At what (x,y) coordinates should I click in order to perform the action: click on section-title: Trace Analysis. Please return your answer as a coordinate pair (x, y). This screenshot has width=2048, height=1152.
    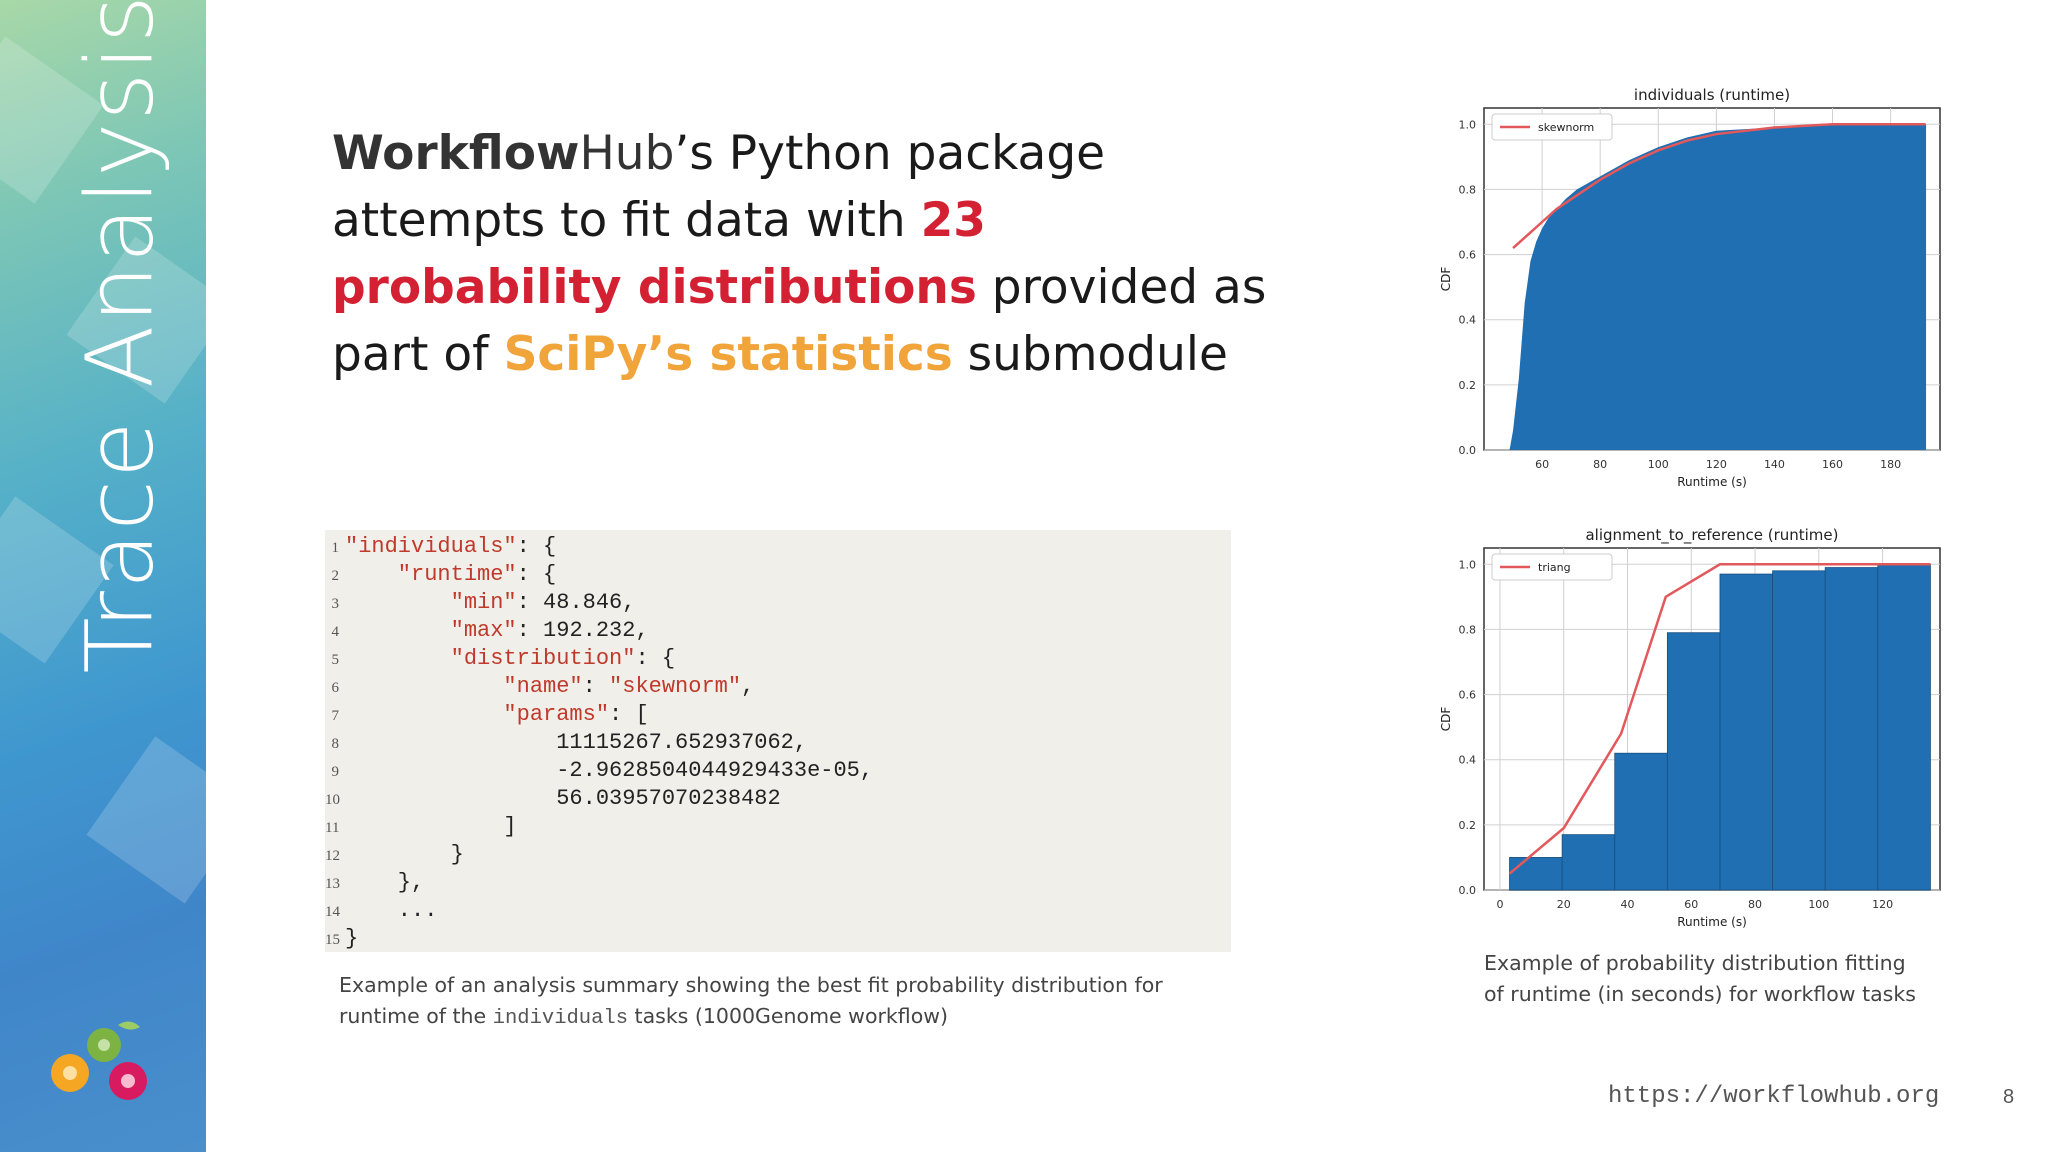
    Looking at the image, I should click on (120, 337).